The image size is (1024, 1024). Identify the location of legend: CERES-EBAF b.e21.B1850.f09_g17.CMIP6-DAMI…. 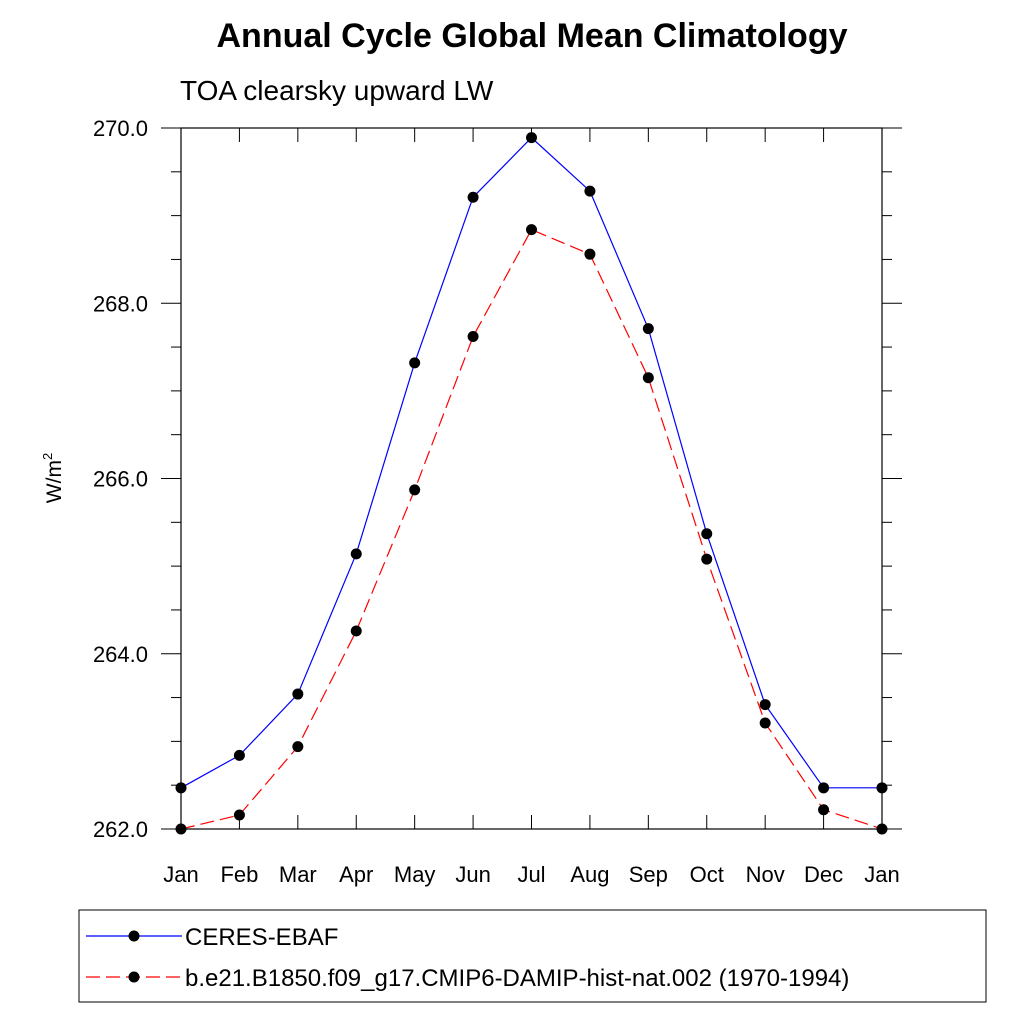
(532, 956).